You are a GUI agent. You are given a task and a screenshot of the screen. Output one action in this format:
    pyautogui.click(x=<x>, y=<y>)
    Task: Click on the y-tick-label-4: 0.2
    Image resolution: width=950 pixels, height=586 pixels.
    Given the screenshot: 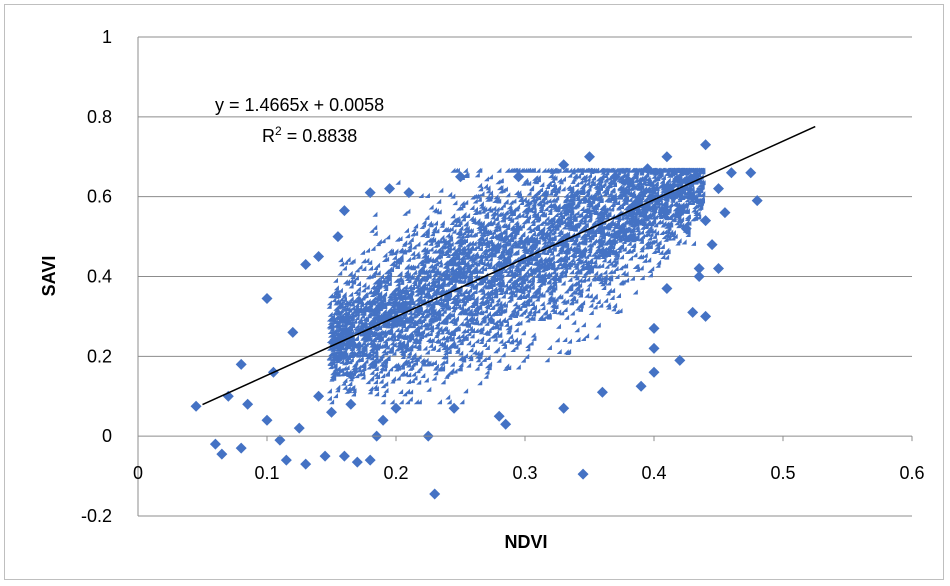 What is the action you would take?
    pyautogui.click(x=99, y=356)
    